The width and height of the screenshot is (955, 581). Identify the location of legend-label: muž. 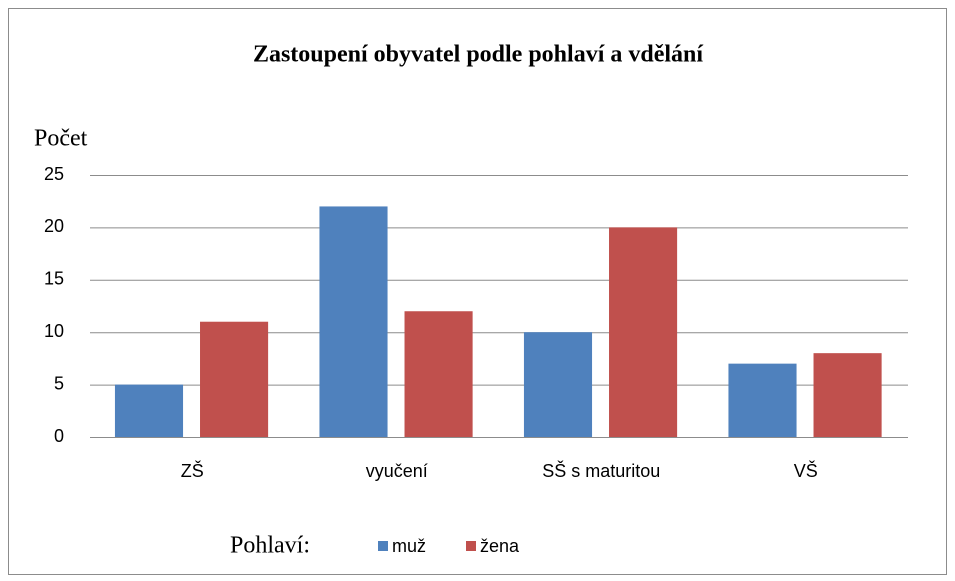
(409, 546).